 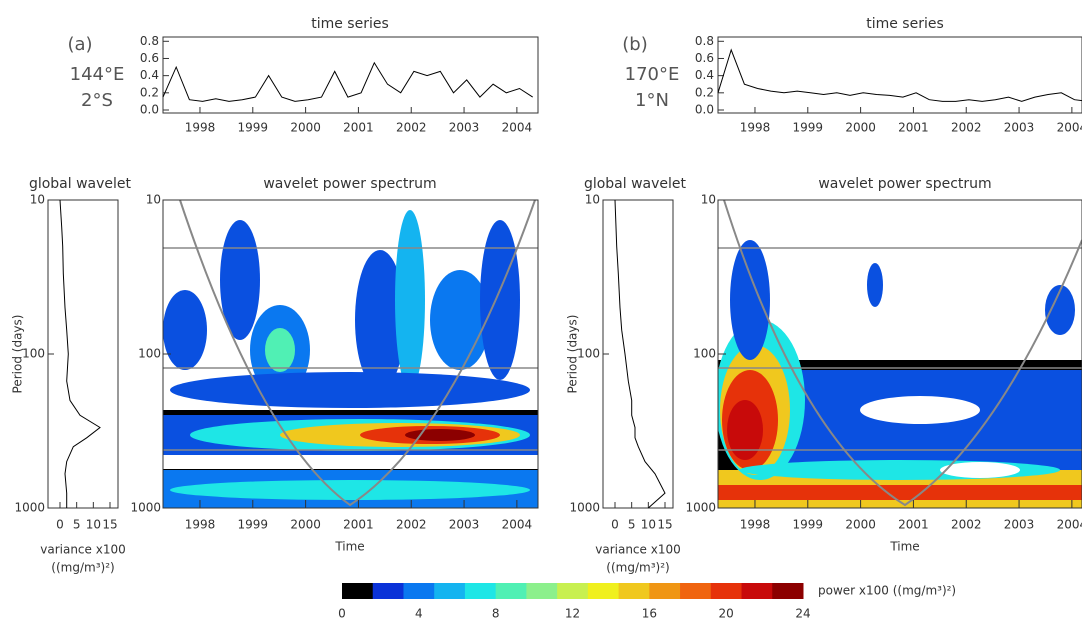 What do you see at coordinates (726, 614) in the screenshot?
I see `colorbar-tick-label: 20` at bounding box center [726, 614].